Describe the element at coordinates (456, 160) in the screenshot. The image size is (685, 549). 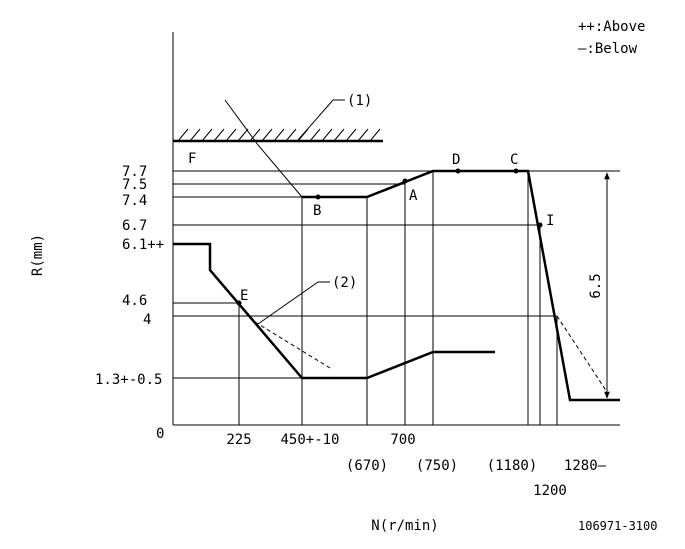
I see `point-label: D` at that location.